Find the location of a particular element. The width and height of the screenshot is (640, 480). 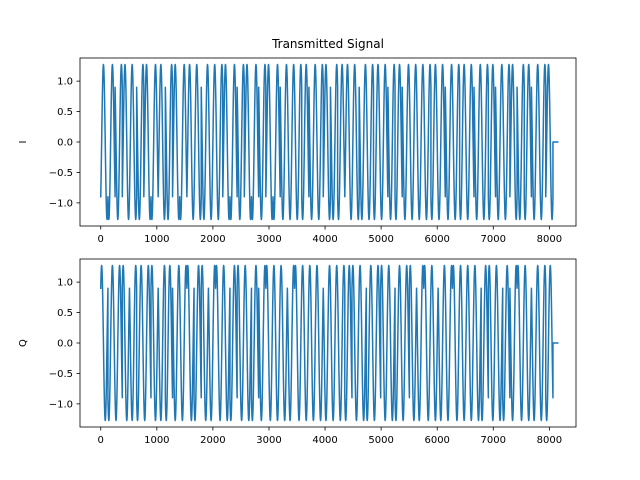

q-xtick-label: 1000 is located at coordinates (156, 440).